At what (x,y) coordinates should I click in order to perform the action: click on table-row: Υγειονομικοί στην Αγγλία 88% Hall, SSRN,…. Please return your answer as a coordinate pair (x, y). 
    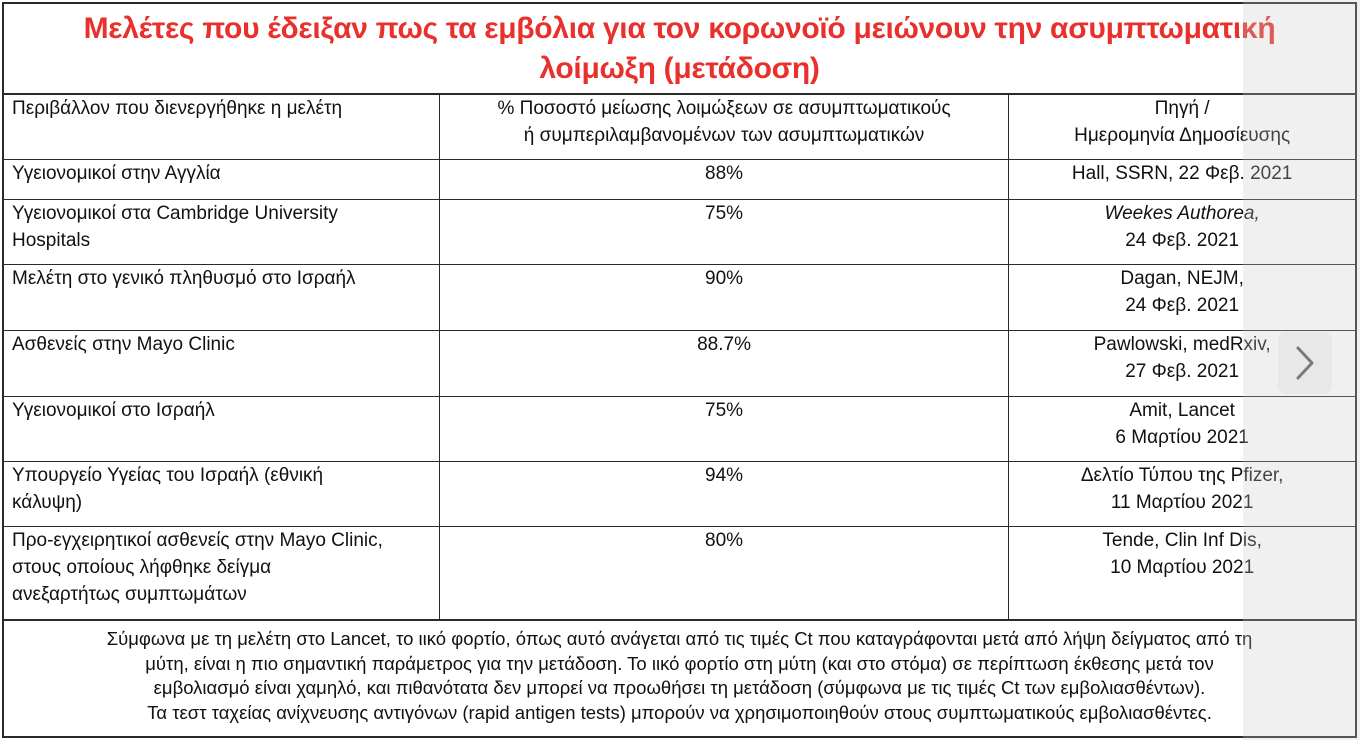
    Looking at the image, I should click on (679, 179).